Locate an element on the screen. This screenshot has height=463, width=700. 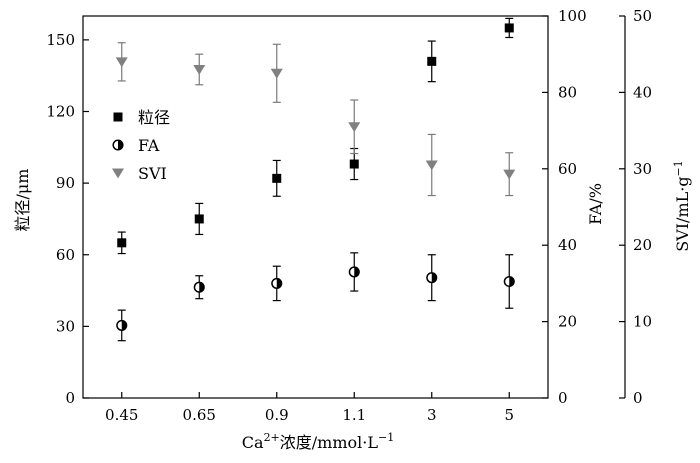
x-title-sup2: −1 is located at coordinates (386, 437).